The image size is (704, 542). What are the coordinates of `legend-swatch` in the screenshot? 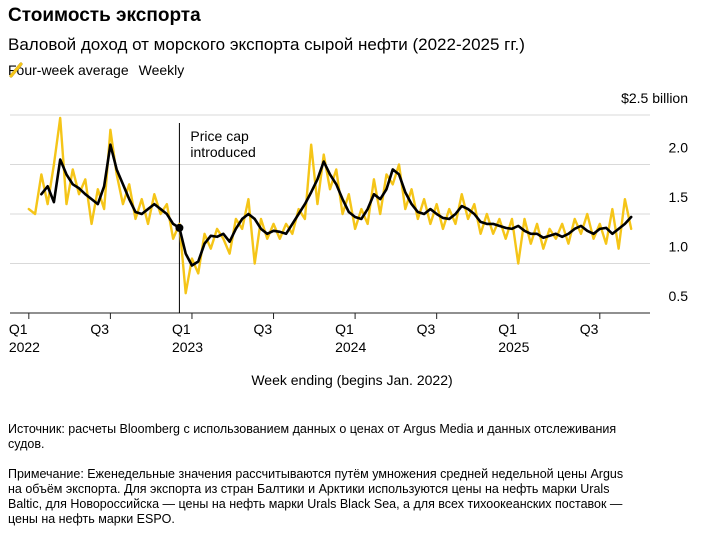 It's located at (16, 70).